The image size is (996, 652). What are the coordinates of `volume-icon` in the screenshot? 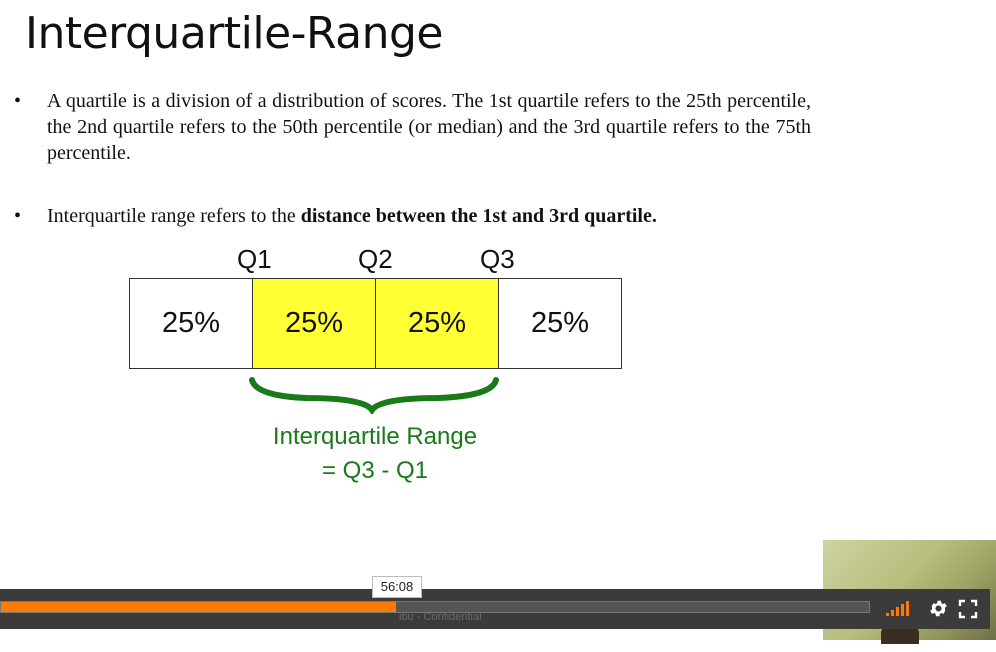 It's located at (897, 608).